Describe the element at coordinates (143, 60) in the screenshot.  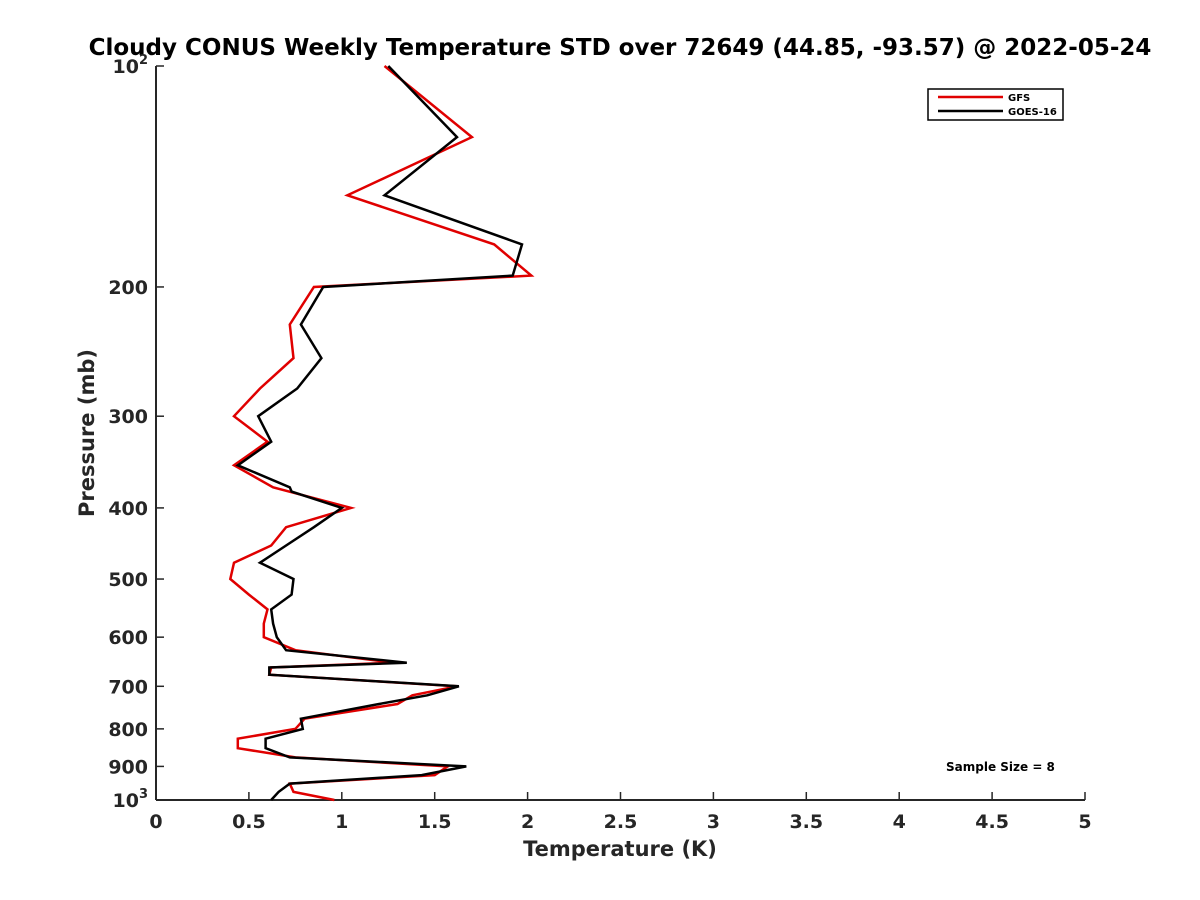
I see `y-tick-exponent: 2` at that location.